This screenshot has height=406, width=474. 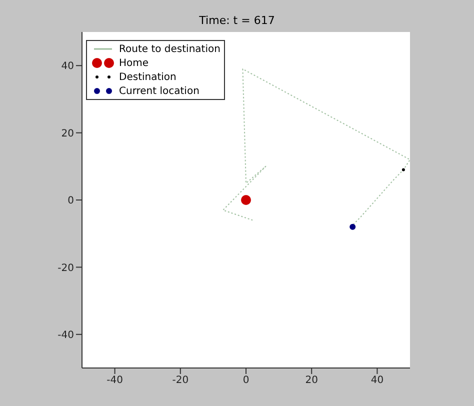 I want to click on x-tick-label: 40, so click(x=377, y=380).